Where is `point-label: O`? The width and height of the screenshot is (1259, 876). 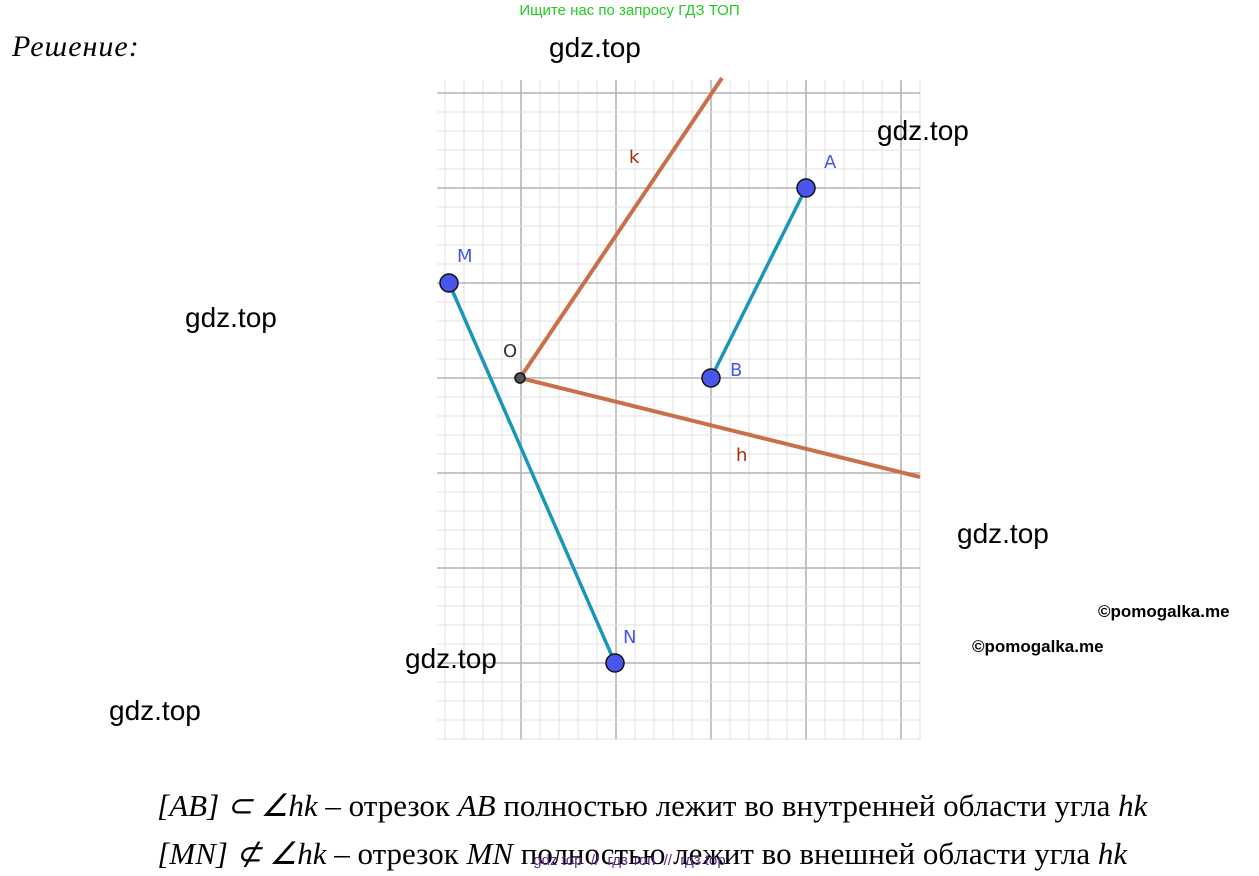
point-label: O is located at coordinates (510, 351).